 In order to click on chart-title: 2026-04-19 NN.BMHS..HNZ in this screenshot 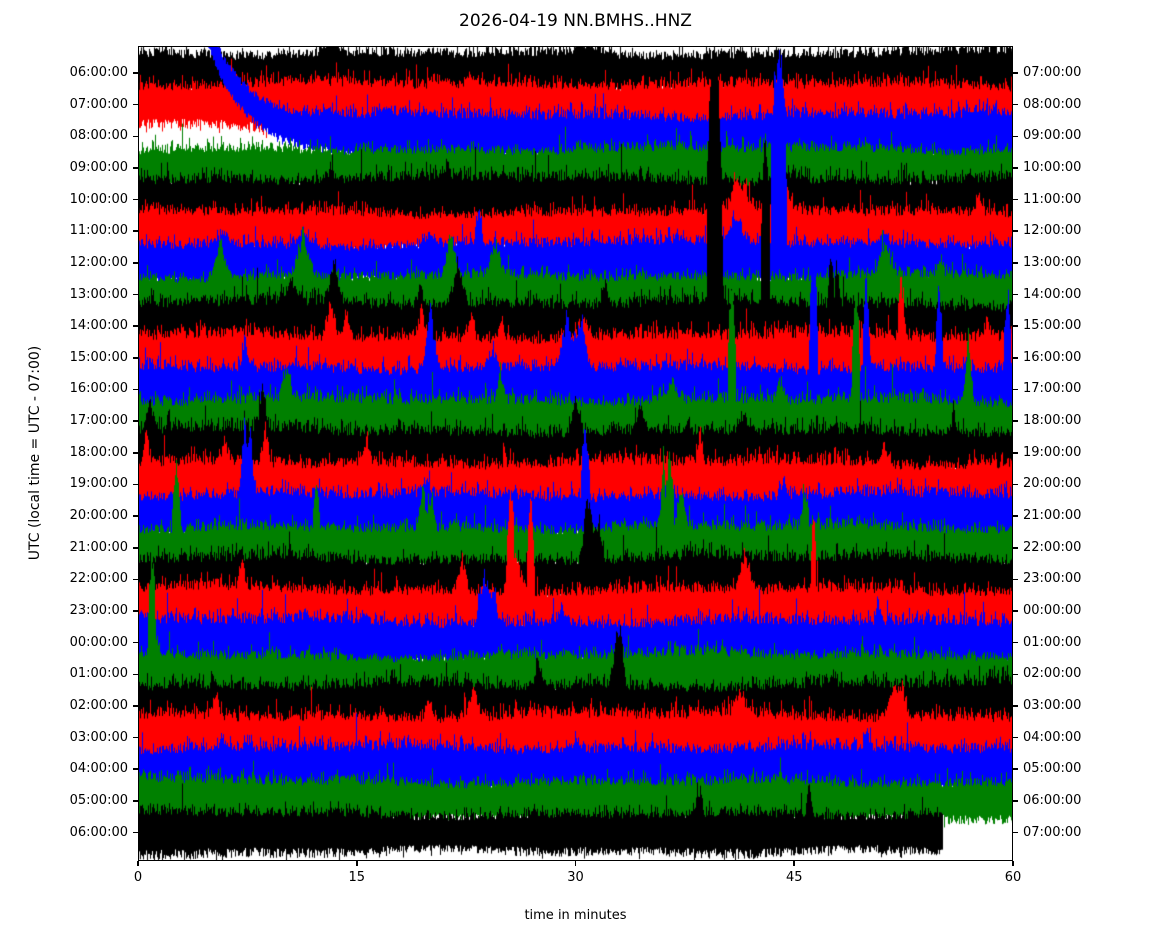, I will do `click(575, 21)`.